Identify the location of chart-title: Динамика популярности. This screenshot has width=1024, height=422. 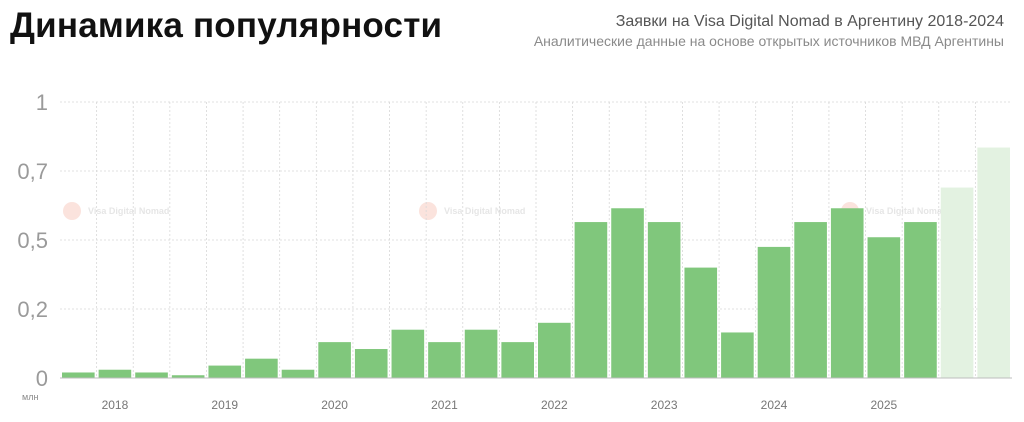
(226, 25).